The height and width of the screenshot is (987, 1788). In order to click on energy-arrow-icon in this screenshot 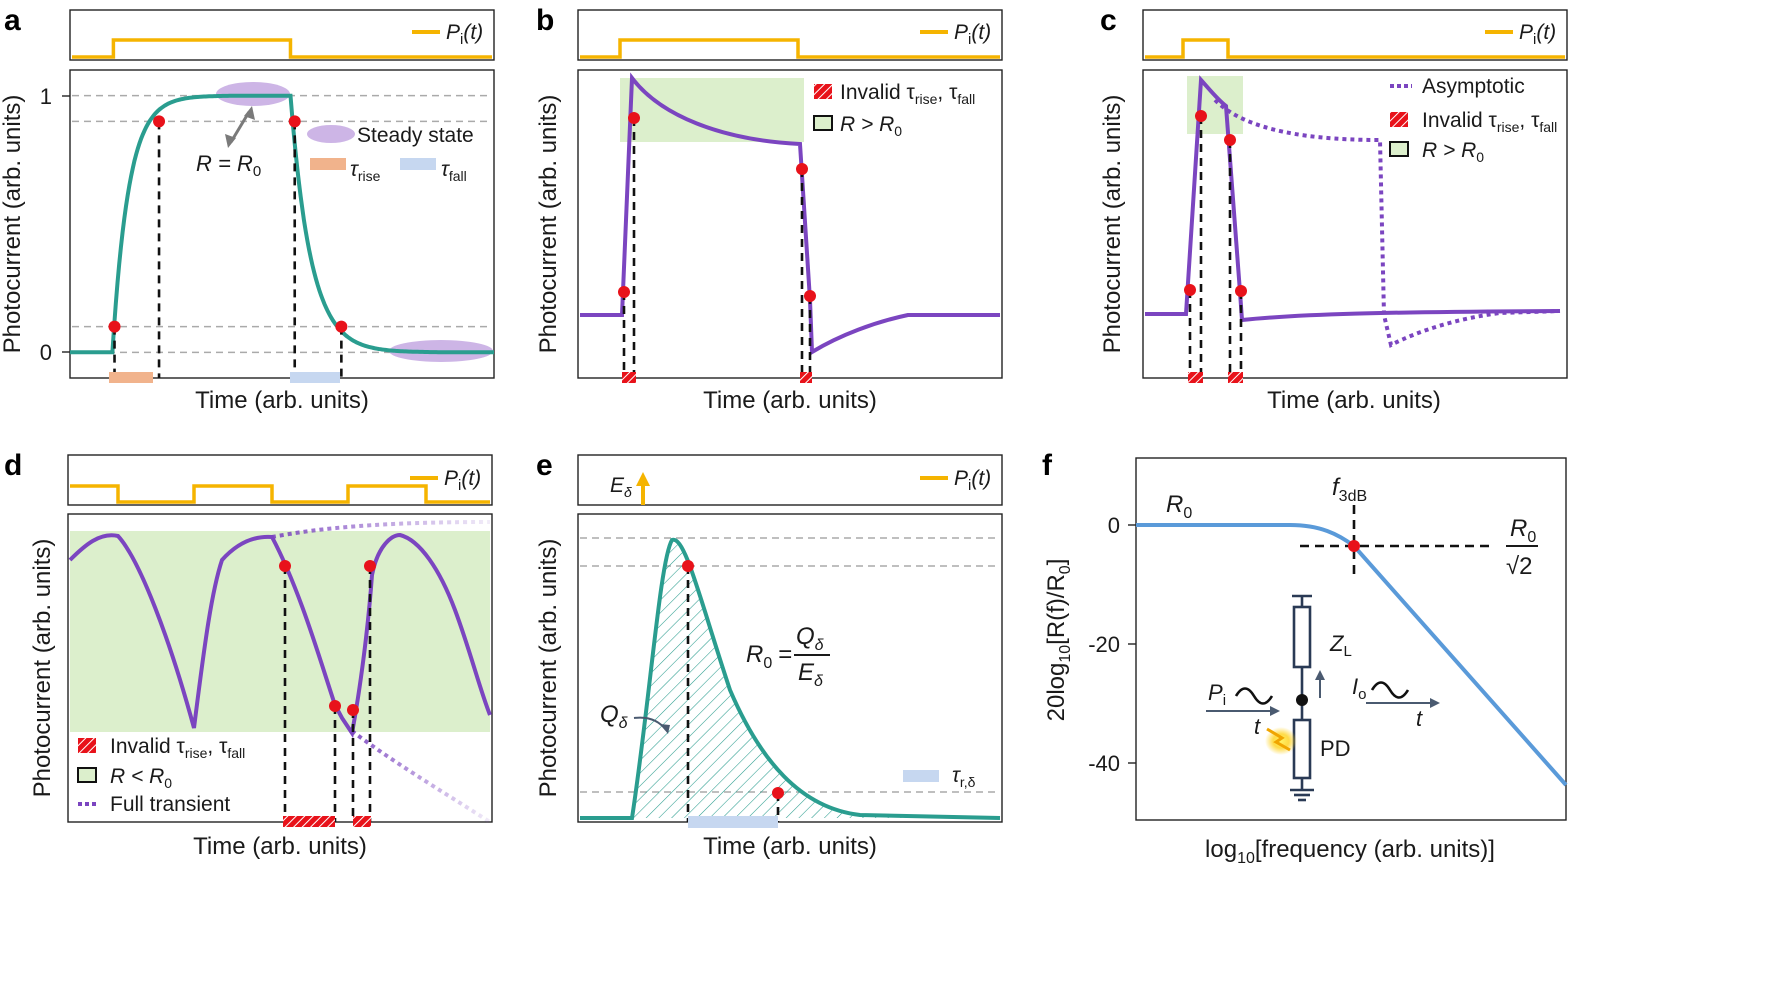, I will do `click(643, 479)`.